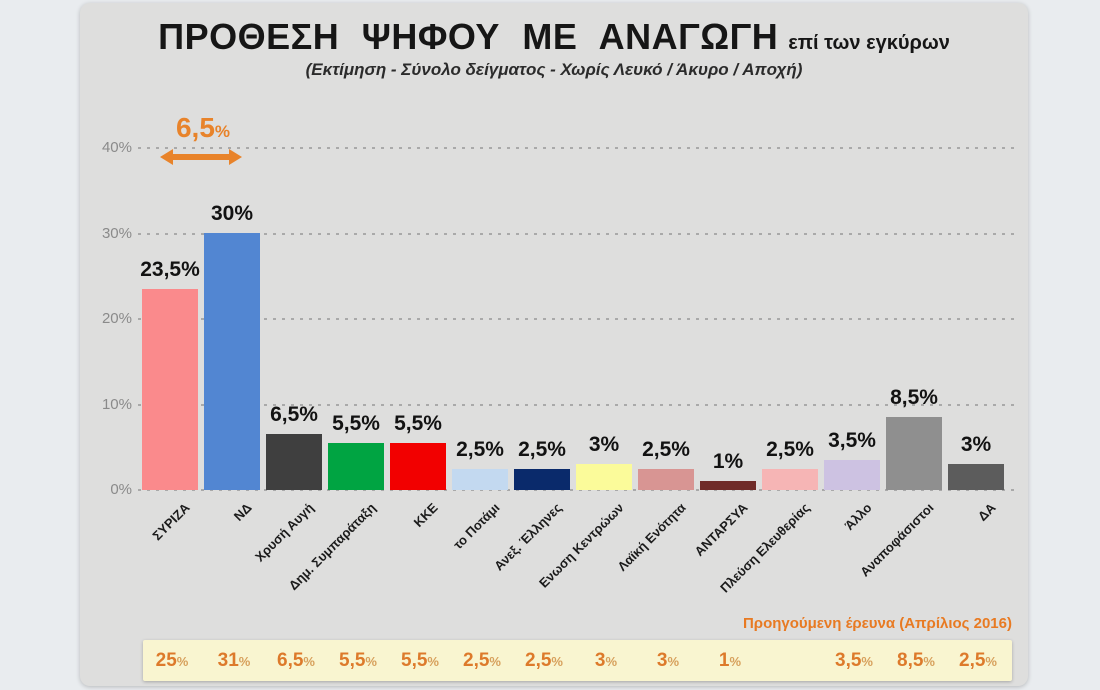 This screenshot has height=690, width=1100. I want to click on x-label-1: ΝΔ, so click(242, 512).